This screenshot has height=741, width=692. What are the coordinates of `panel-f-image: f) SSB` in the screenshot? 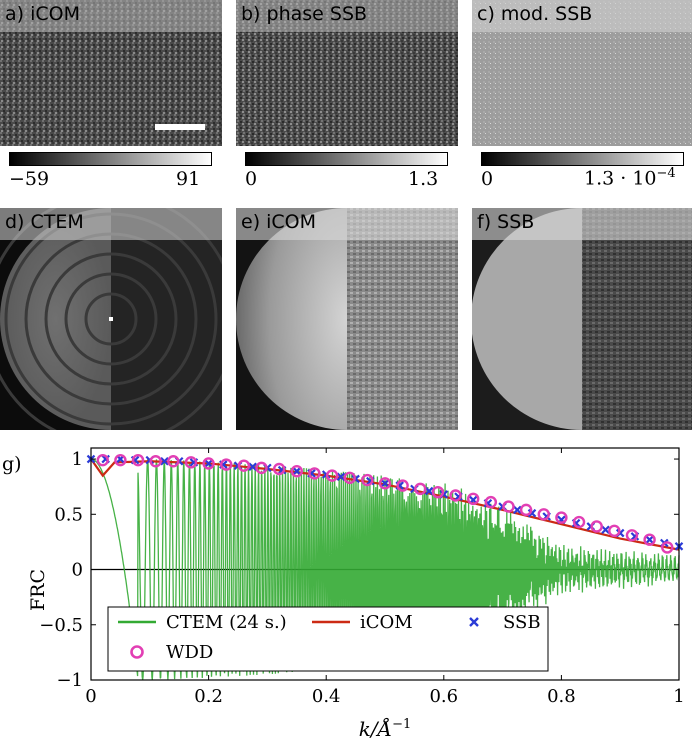 It's located at (582, 319).